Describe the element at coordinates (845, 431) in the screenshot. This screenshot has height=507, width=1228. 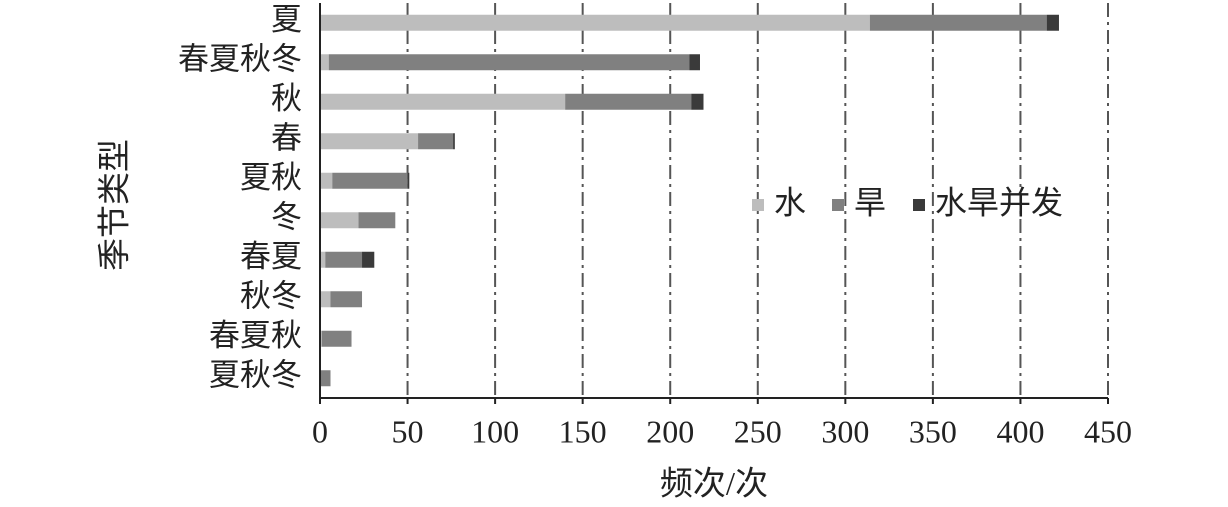
I see `x-tick-label: 300` at that location.